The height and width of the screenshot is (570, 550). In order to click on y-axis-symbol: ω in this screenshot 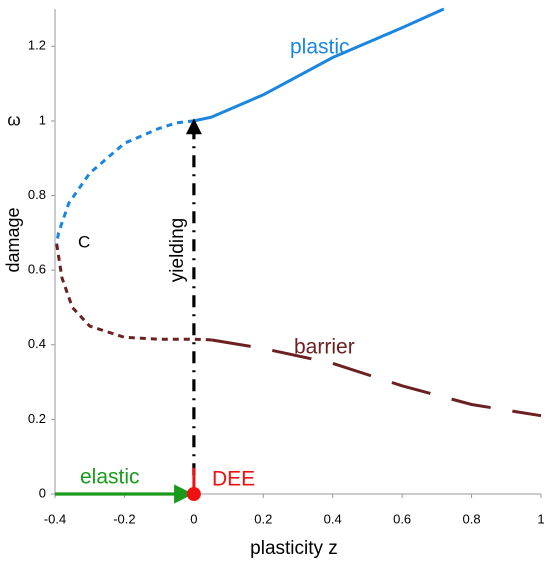, I will do `click(13, 119)`.